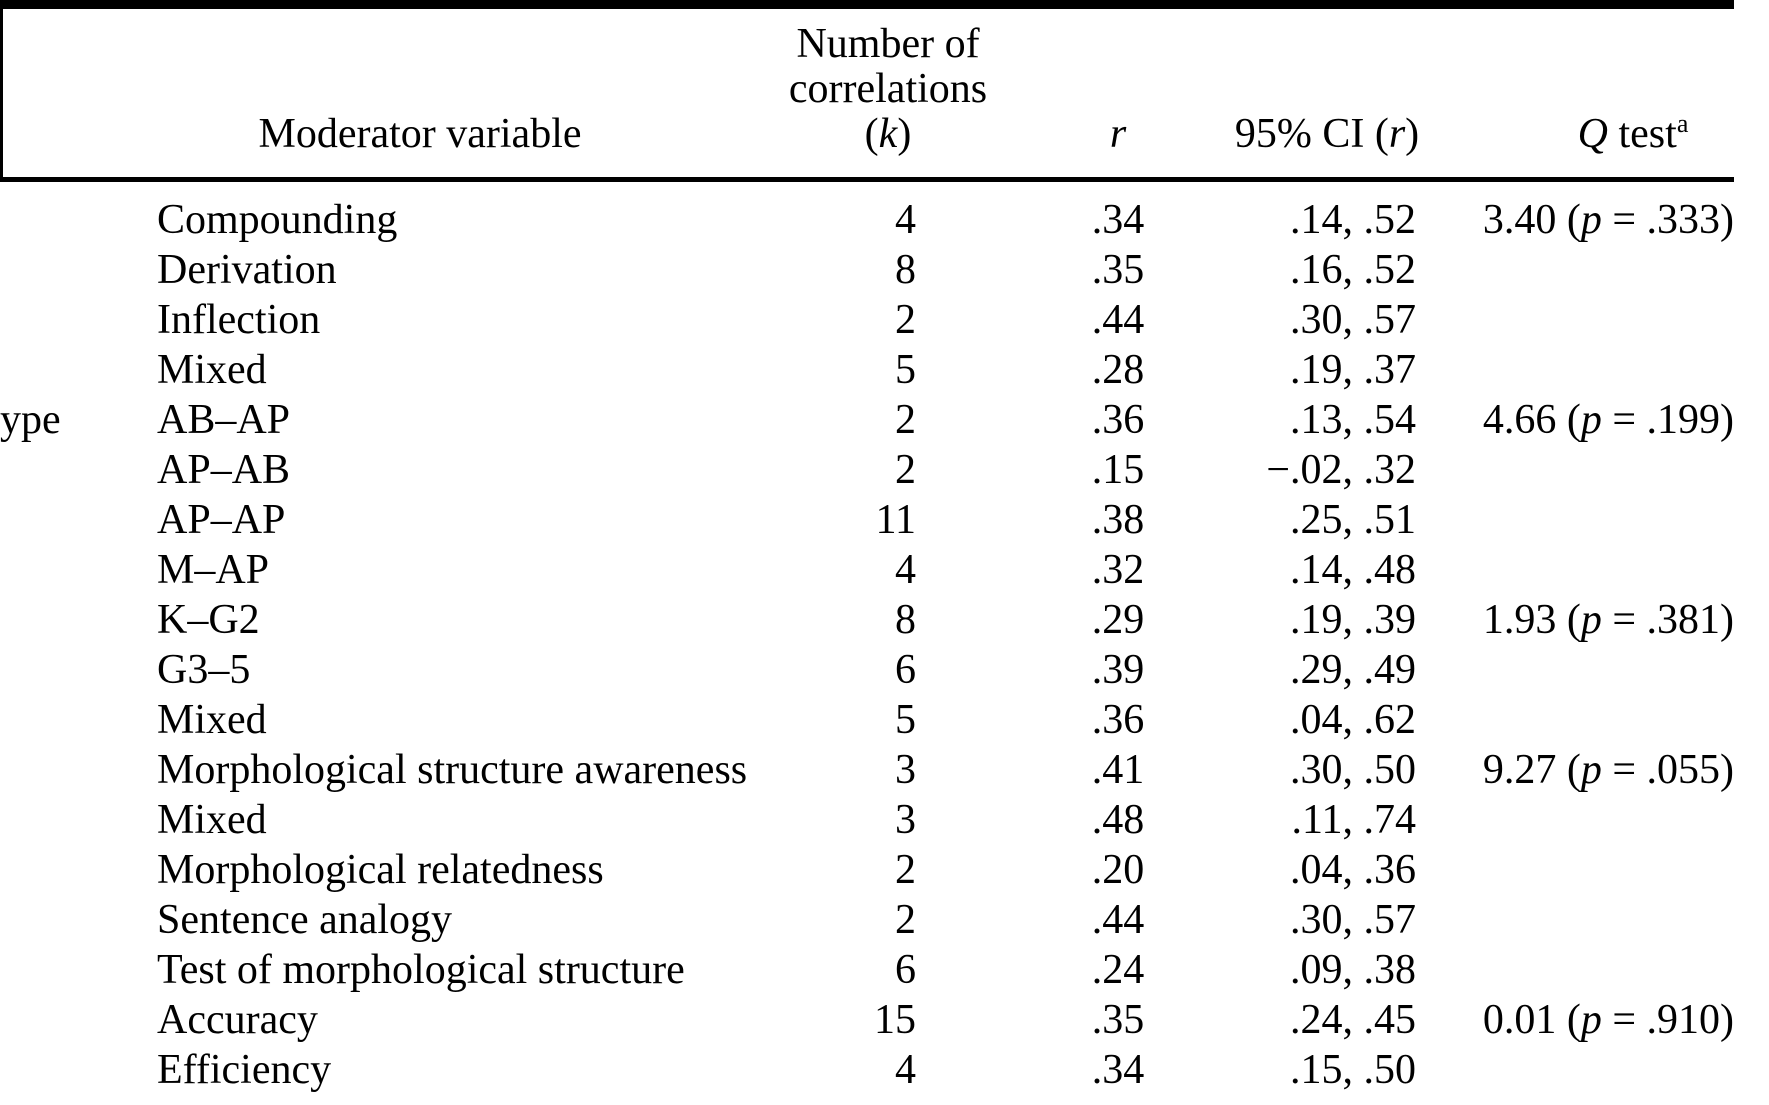 This screenshot has height=1105, width=1769. I want to click on r-cell: .24, so click(1118, 970).